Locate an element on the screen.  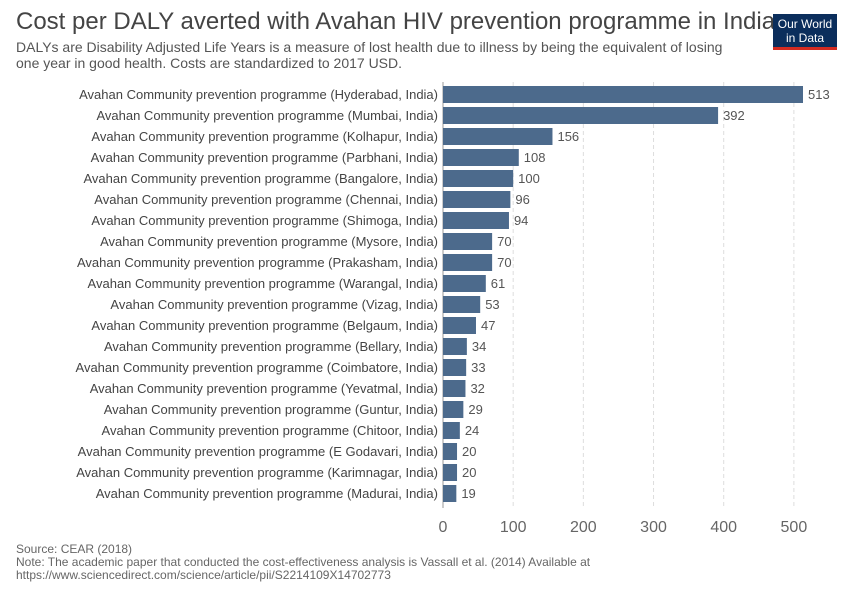
value-label: 53 is located at coordinates (492, 304).